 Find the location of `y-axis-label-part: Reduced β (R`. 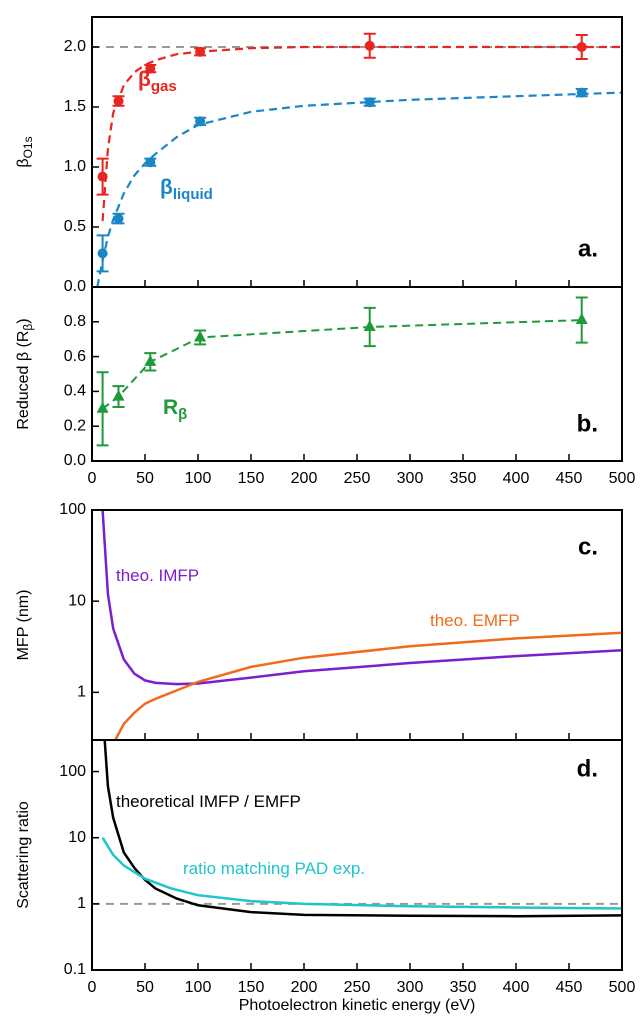

y-axis-label-part: Reduced β (R is located at coordinates (23, 380).